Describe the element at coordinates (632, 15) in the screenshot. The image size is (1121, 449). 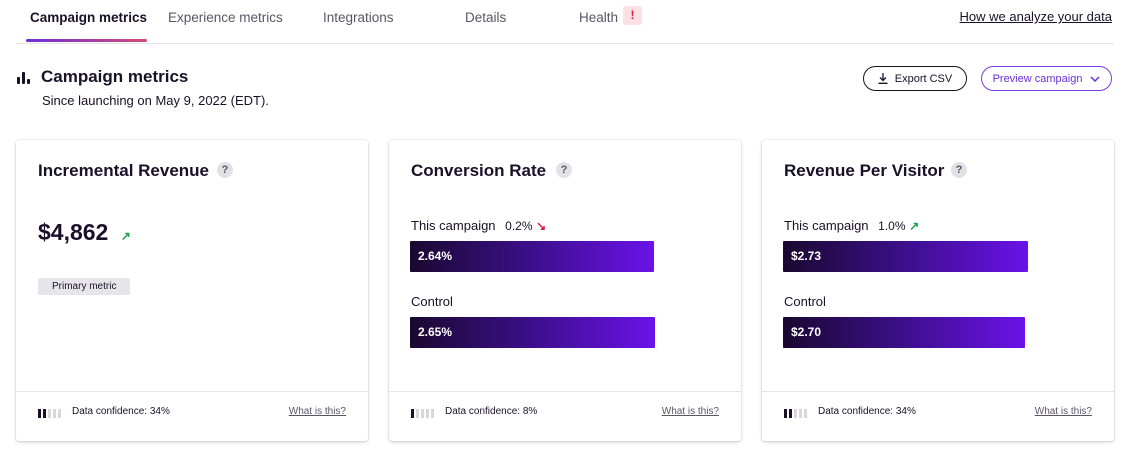
I see `health-alert-badge: !` at that location.